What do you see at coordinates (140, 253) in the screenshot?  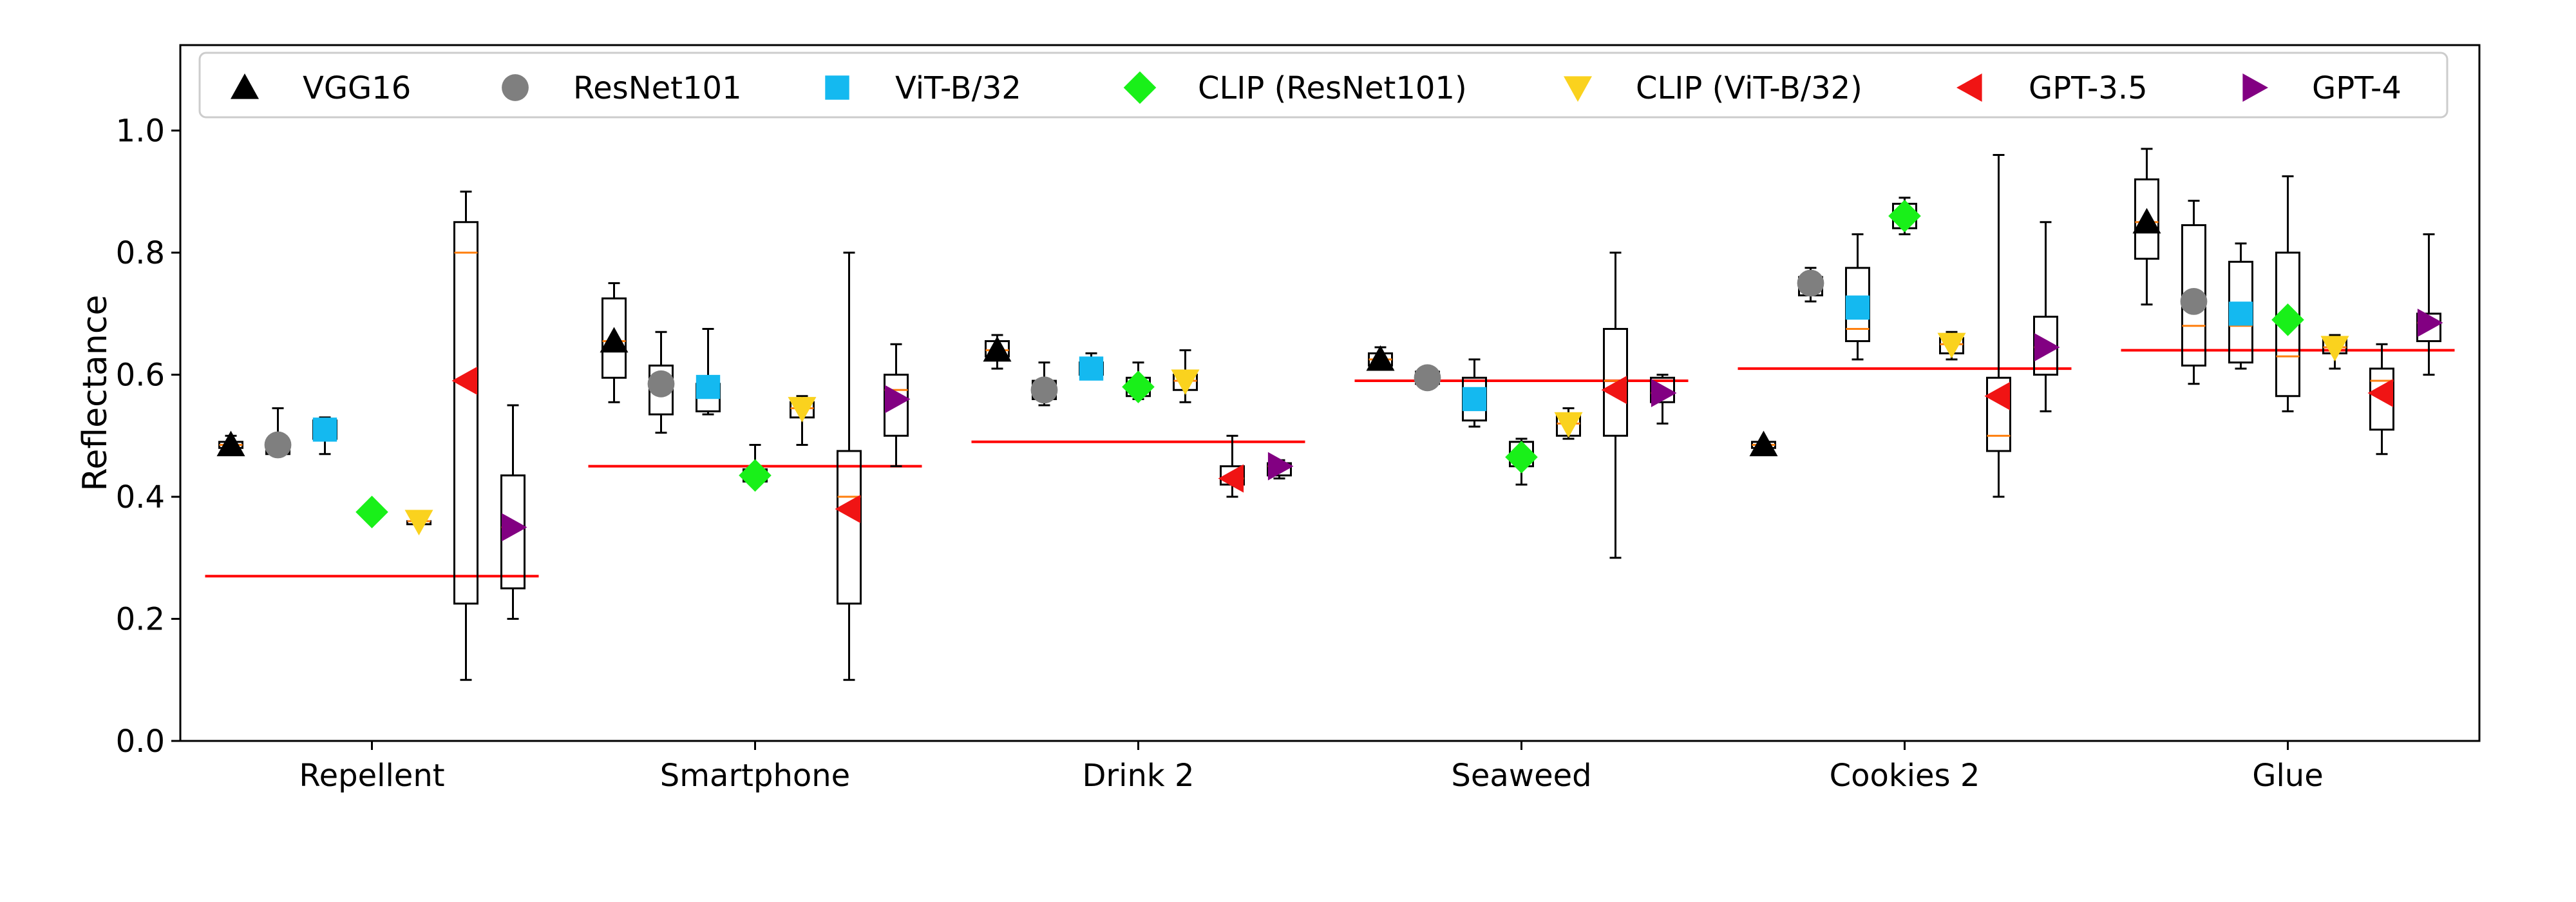 I see `y-tick-label: 0.8` at bounding box center [140, 253].